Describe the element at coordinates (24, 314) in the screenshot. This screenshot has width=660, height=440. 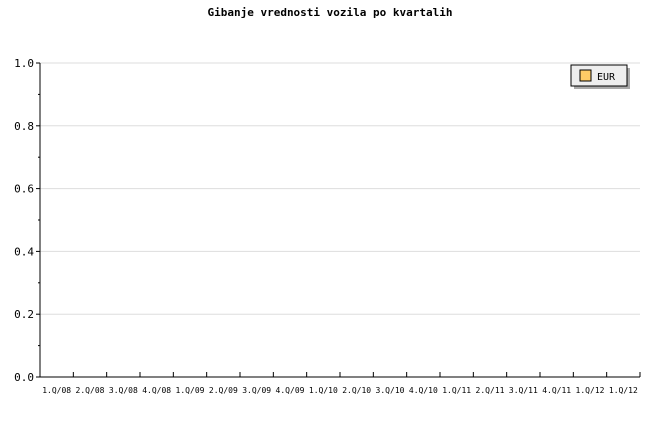
I see `y-tick-label: 0.2` at that location.